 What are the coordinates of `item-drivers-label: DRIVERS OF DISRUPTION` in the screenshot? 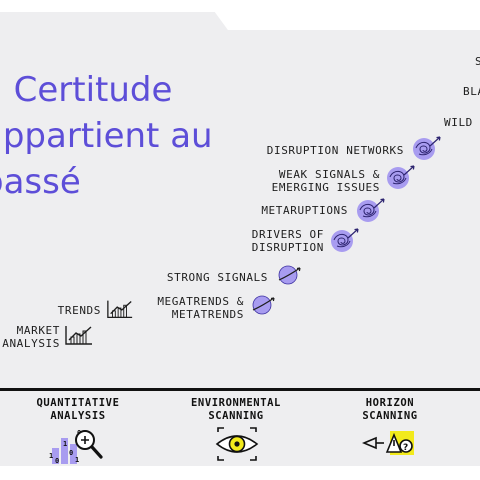 It's located at (287, 241).